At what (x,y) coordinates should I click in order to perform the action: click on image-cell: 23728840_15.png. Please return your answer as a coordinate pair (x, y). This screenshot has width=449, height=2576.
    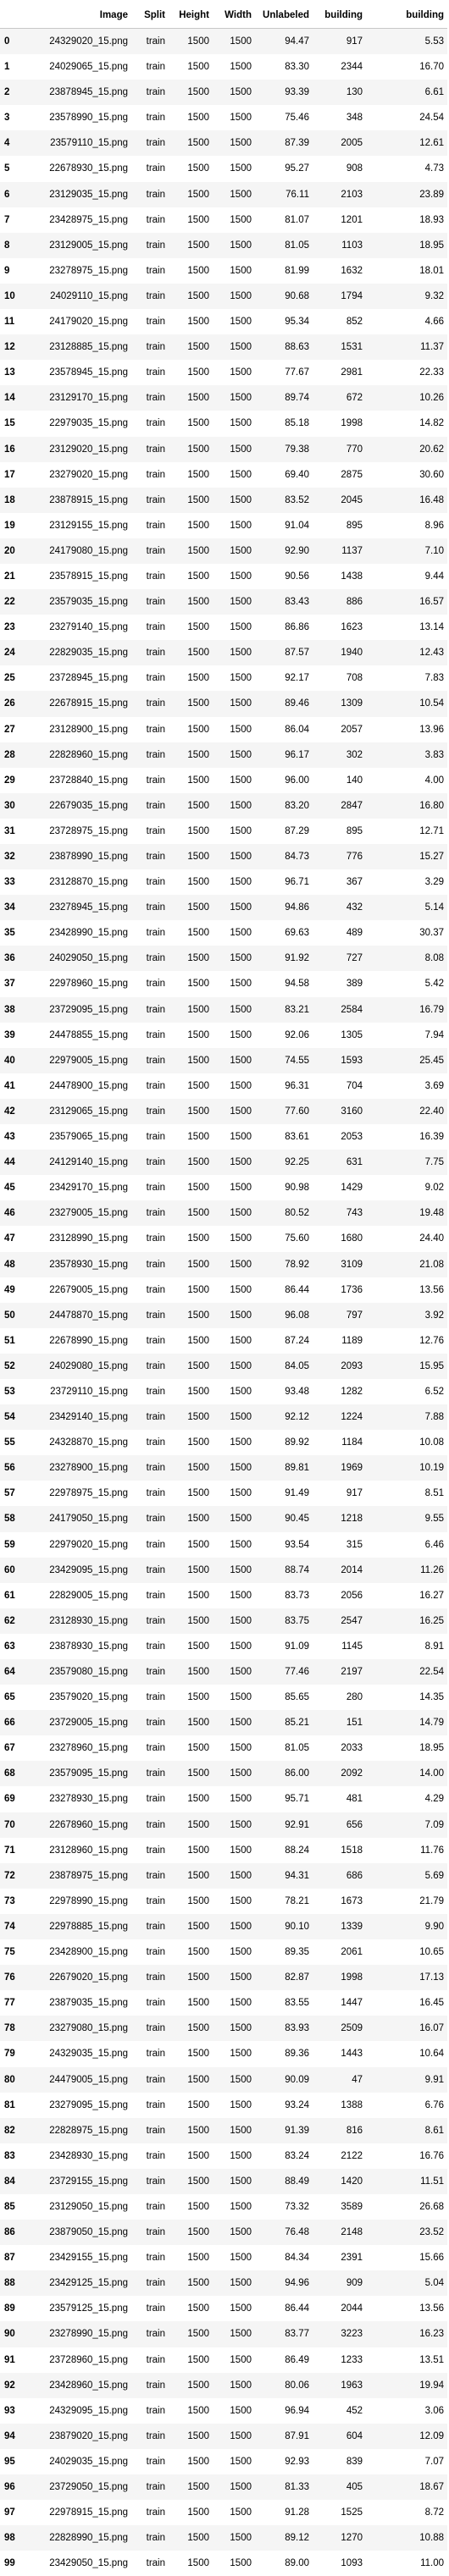
    Looking at the image, I should click on (75, 781).